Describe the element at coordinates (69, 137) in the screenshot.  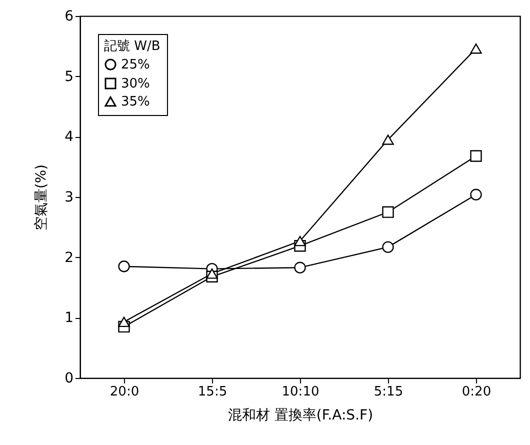
I see `y-tick-label: 4` at that location.